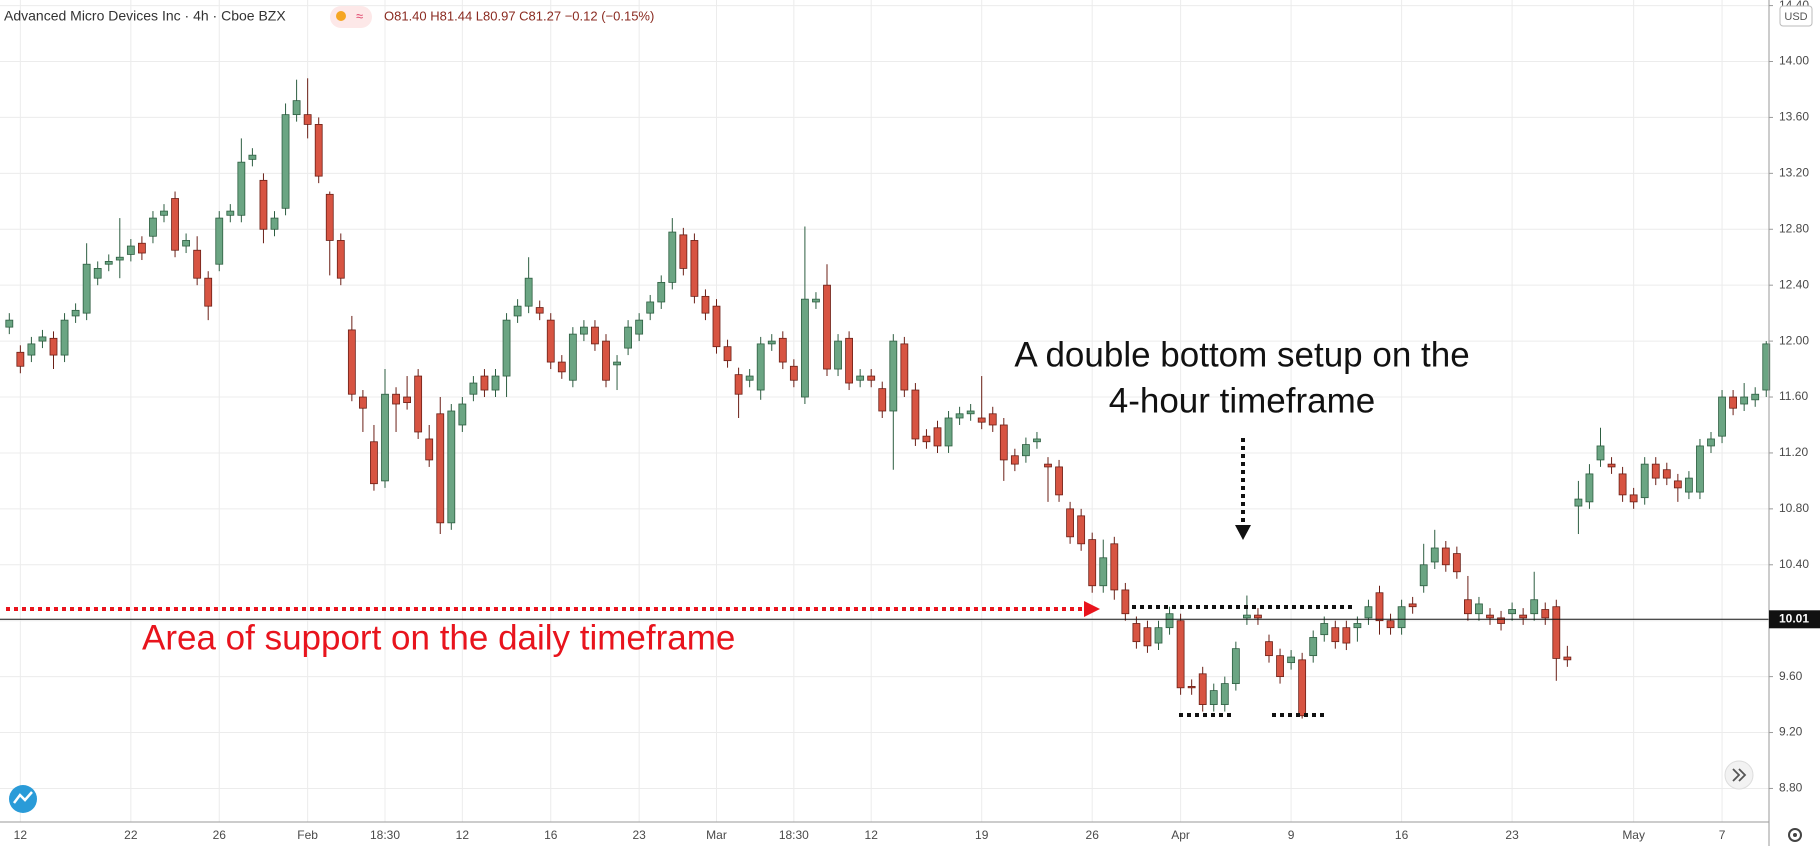 The image size is (1820, 846). I want to click on y-tick-label: 13.20, so click(1794, 173).